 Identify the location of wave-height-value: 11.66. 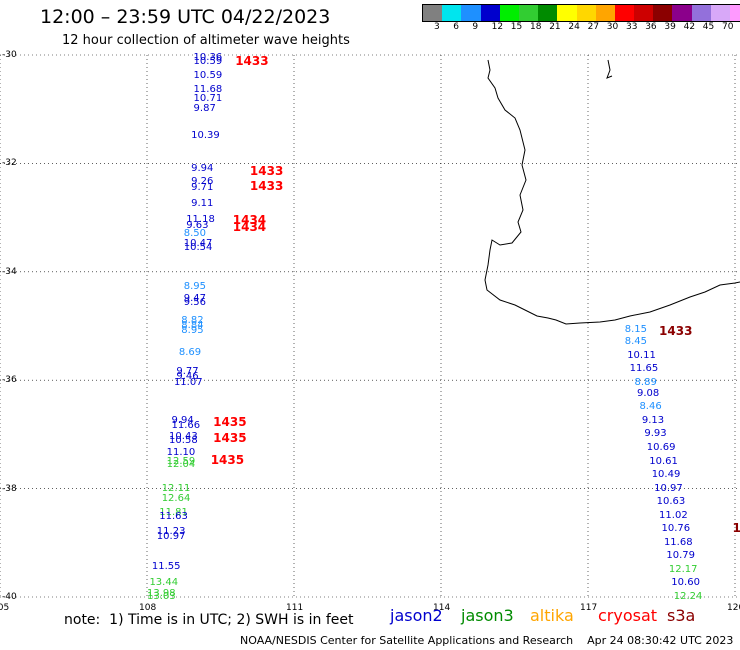
(186, 426).